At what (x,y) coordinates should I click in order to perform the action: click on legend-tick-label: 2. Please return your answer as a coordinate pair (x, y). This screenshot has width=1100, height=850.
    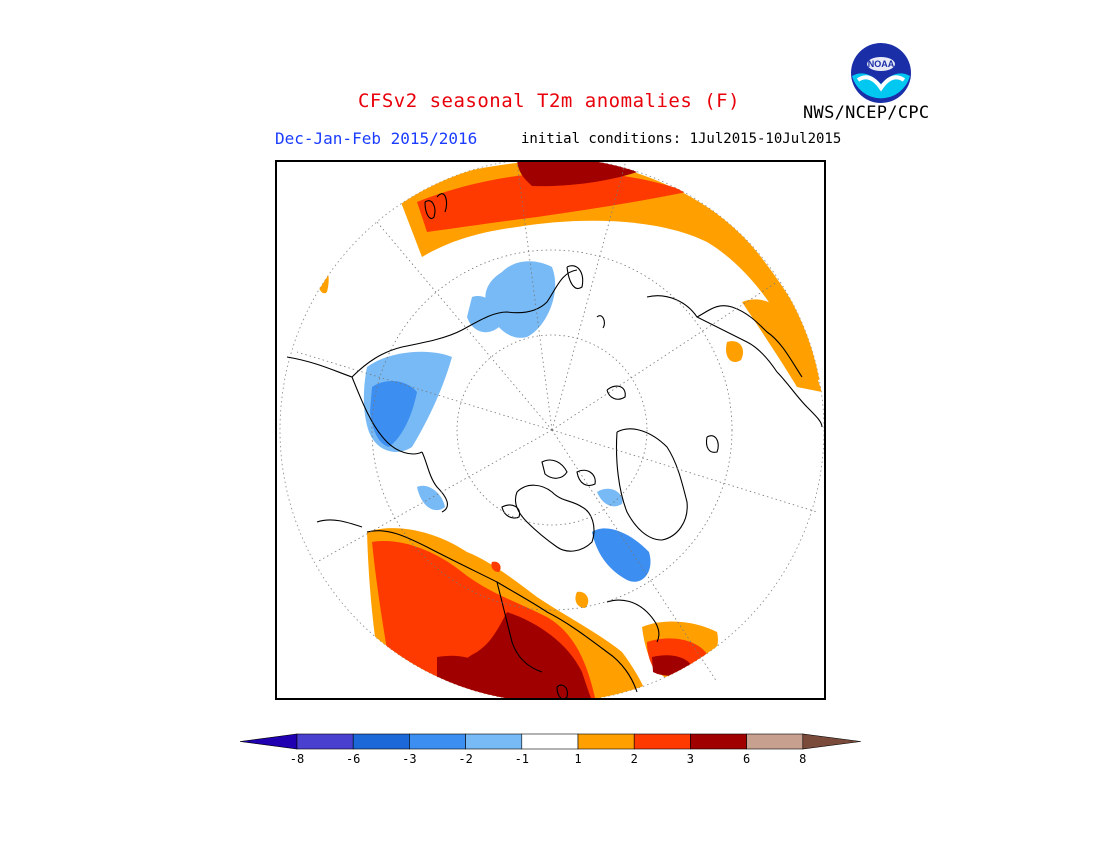
    Looking at the image, I should click on (634, 759).